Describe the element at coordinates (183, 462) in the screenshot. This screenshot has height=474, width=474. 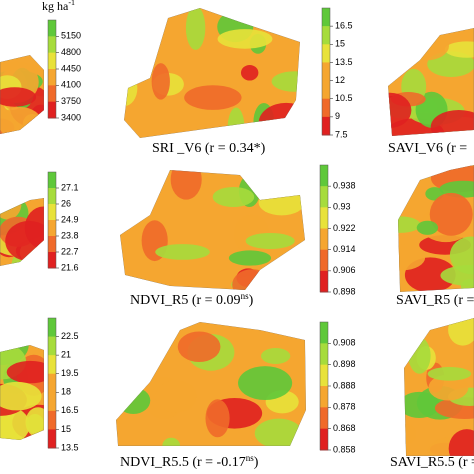
I see `caption-text: NDVI_R5.5 (r = -0.17` at that location.